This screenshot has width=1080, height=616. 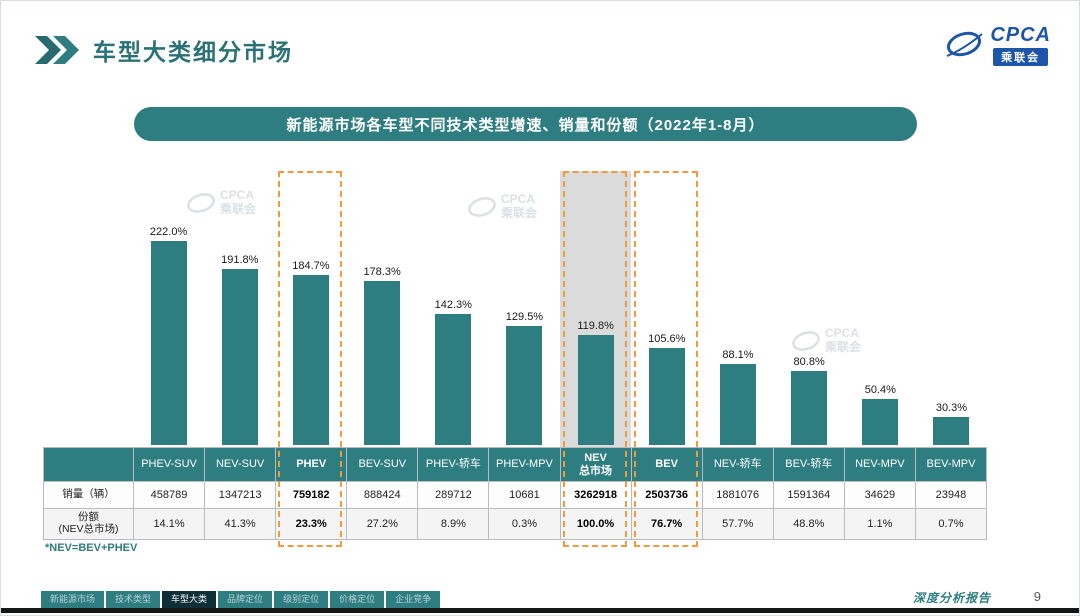 What do you see at coordinates (1020, 35) in the screenshot?
I see `logo-brand-text: CPCA` at bounding box center [1020, 35].